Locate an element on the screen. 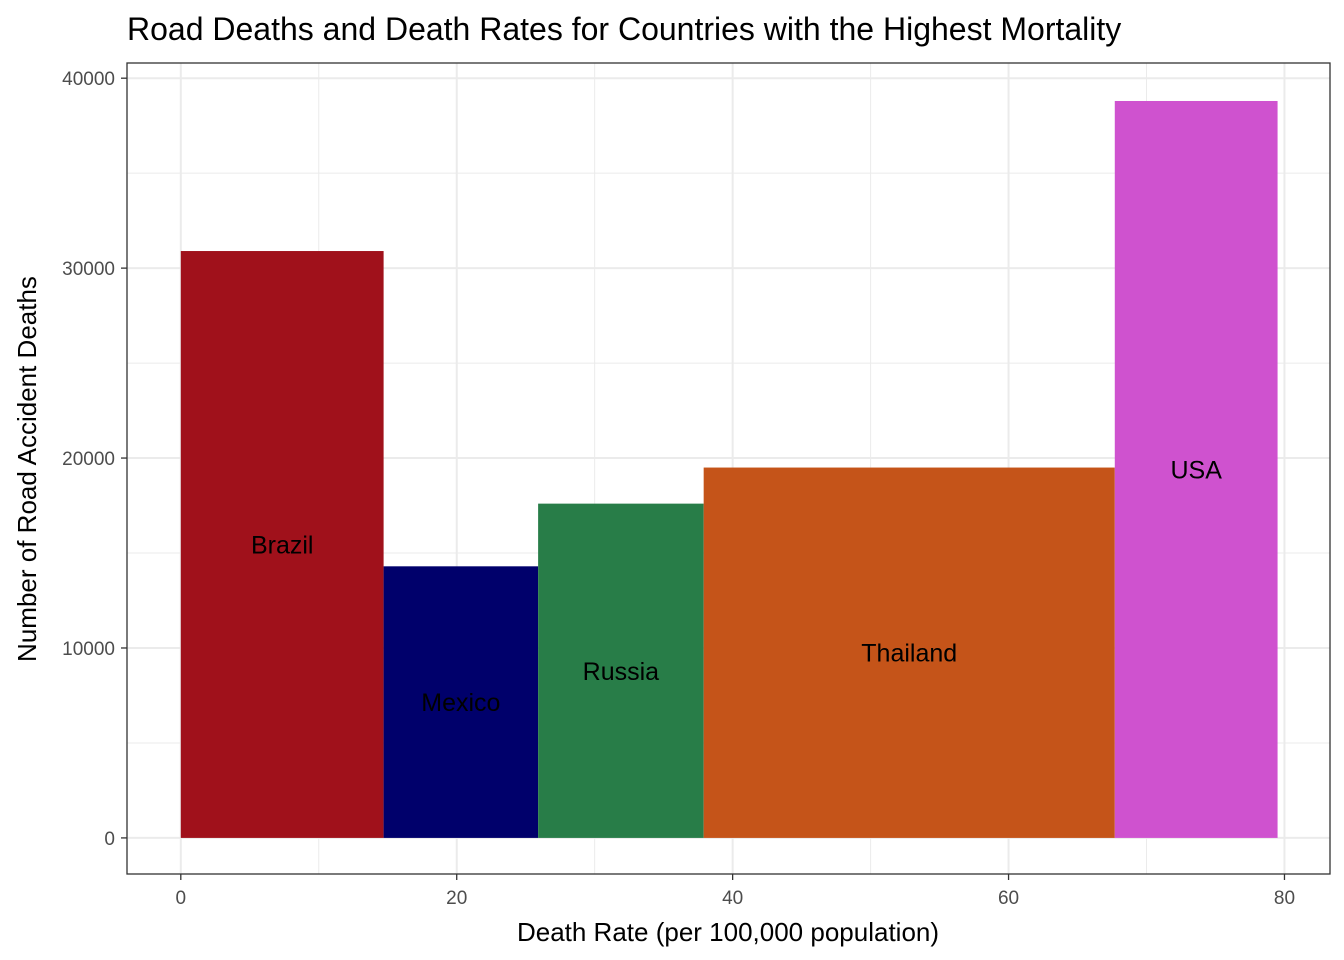  bar-label-mexico: Mexico is located at coordinates (460, 703).